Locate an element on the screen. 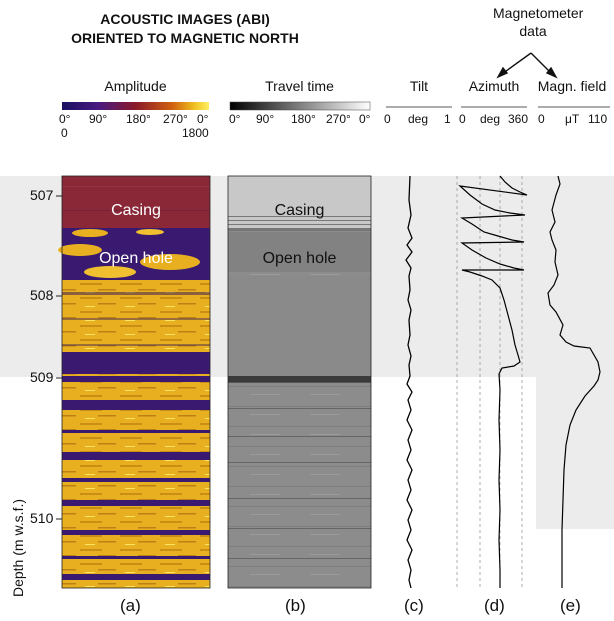 The width and height of the screenshot is (614, 621). magn-field-tick: 110 is located at coordinates (598, 119).